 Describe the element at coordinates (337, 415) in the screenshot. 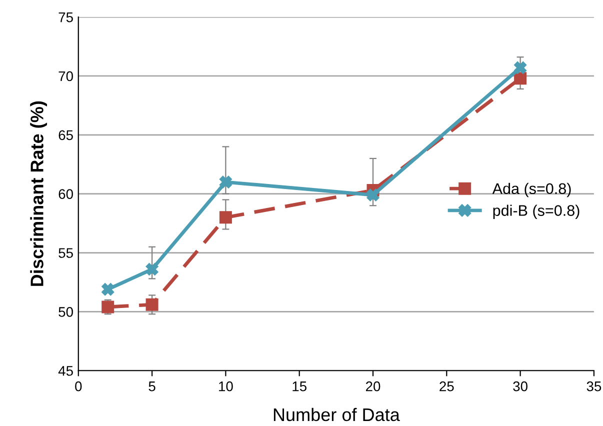

I see `x-axis-title: Number of Data` at that location.